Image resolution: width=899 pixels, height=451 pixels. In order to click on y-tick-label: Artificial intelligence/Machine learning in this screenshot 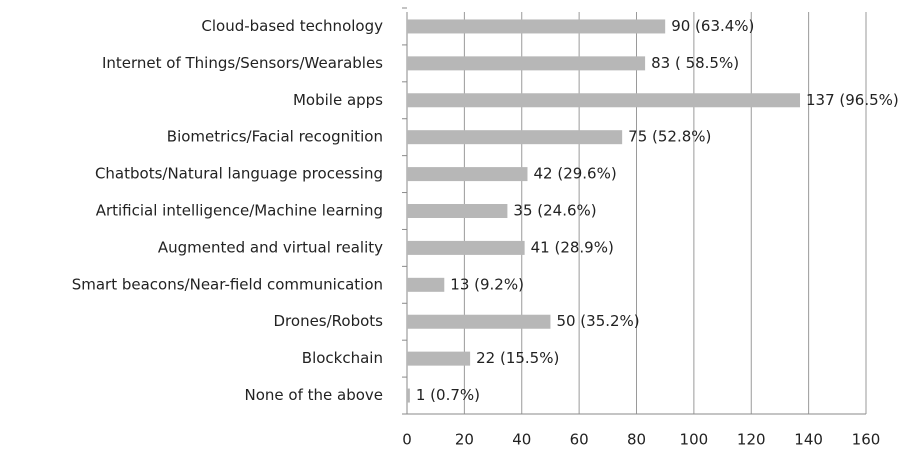, I will do `click(239, 211)`.